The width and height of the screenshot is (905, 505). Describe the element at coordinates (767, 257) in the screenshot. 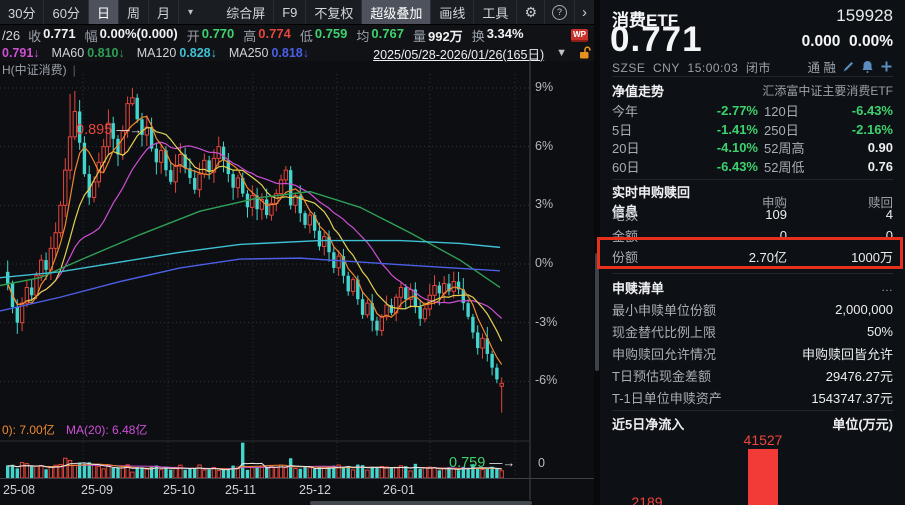

I see `subscribe-value: 2.70亿` at that location.